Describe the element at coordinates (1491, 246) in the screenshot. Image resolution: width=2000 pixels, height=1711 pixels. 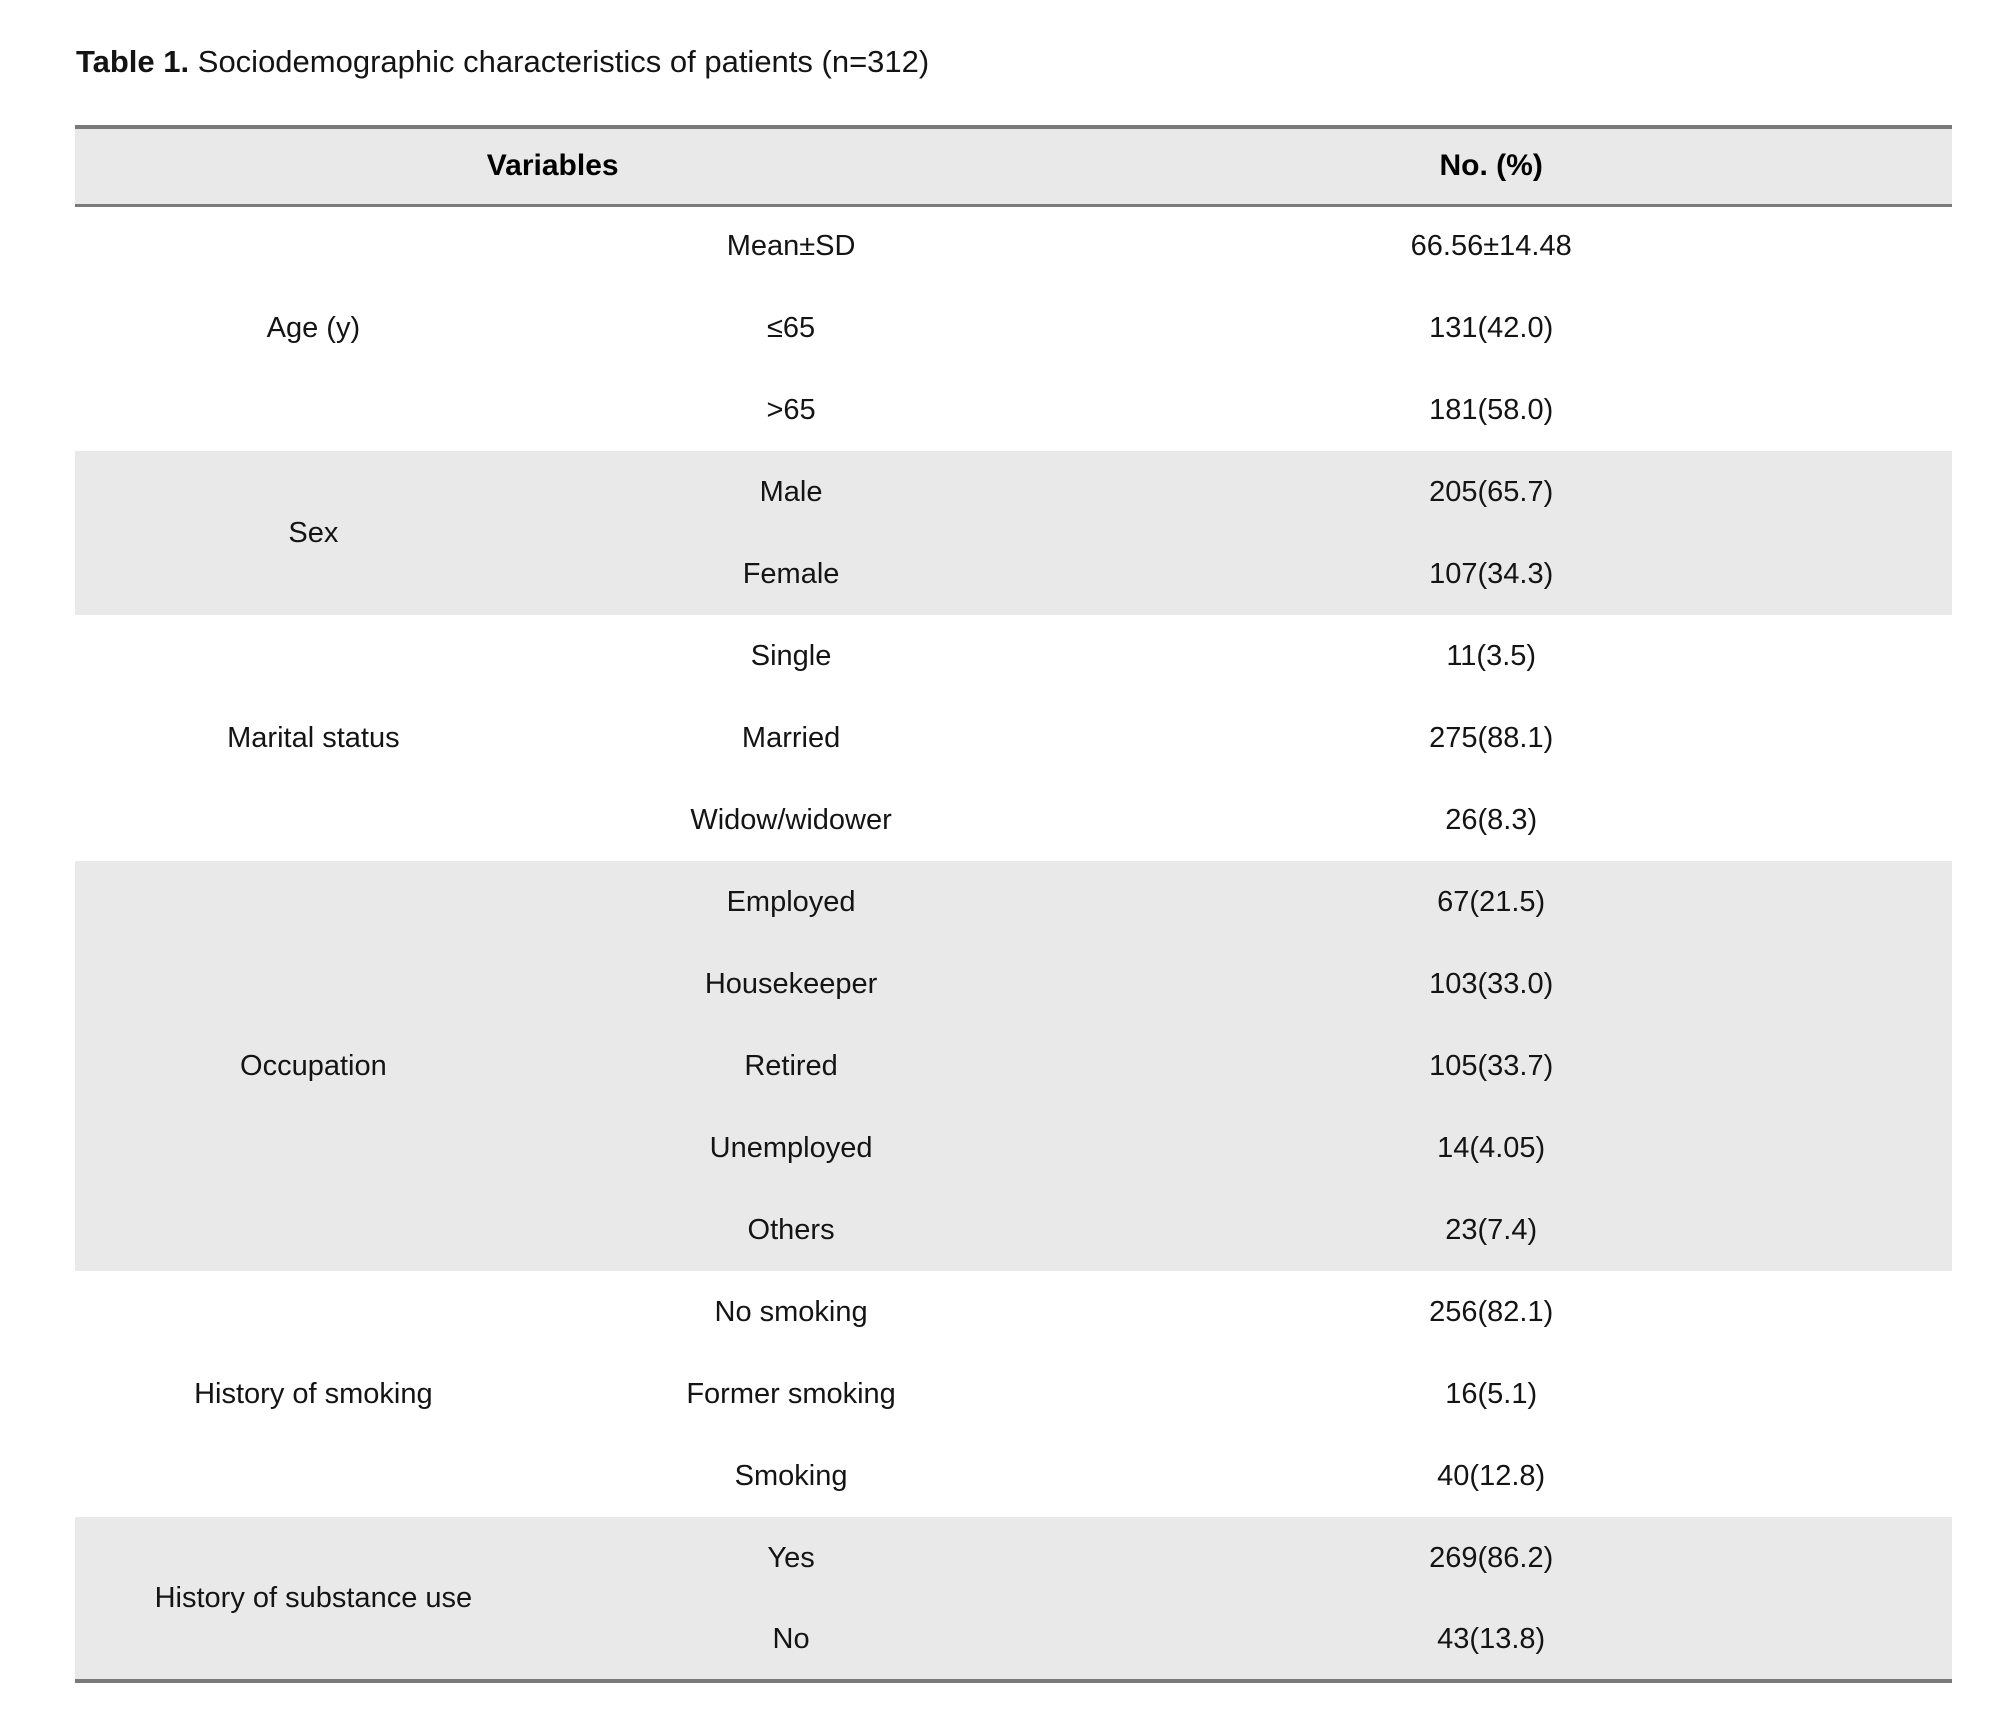
I see `value-cell: 66.56±14.48` at that location.